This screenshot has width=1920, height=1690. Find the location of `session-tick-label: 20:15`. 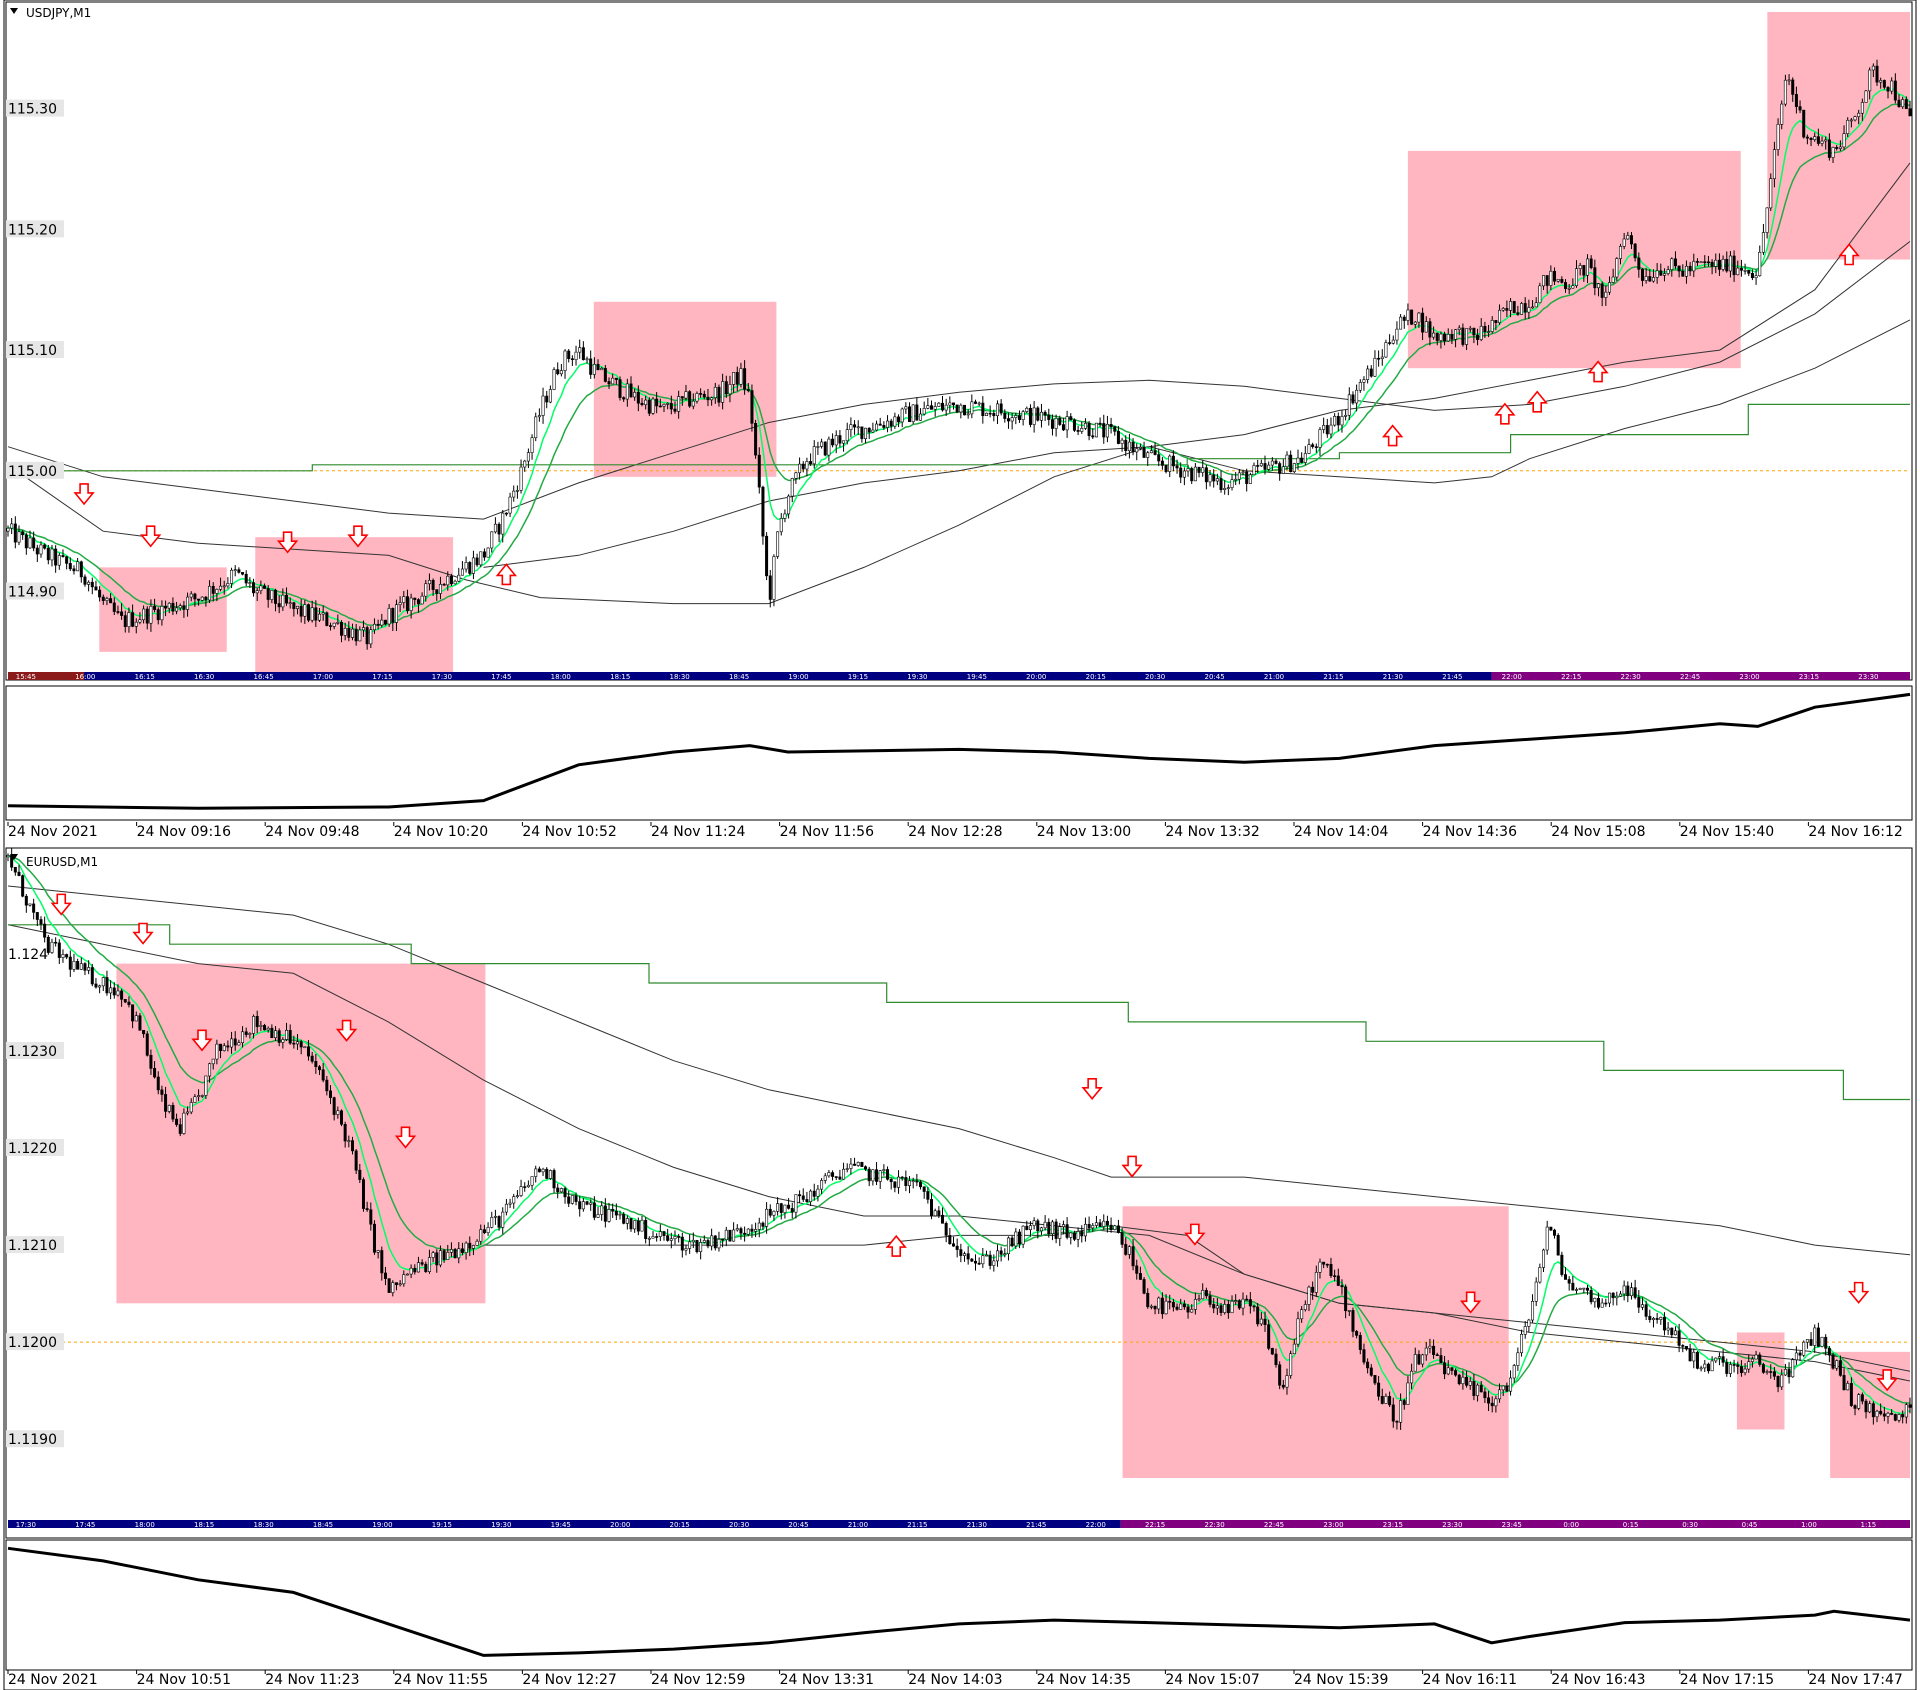

session-tick-label: 20:15 is located at coordinates (680, 1525).